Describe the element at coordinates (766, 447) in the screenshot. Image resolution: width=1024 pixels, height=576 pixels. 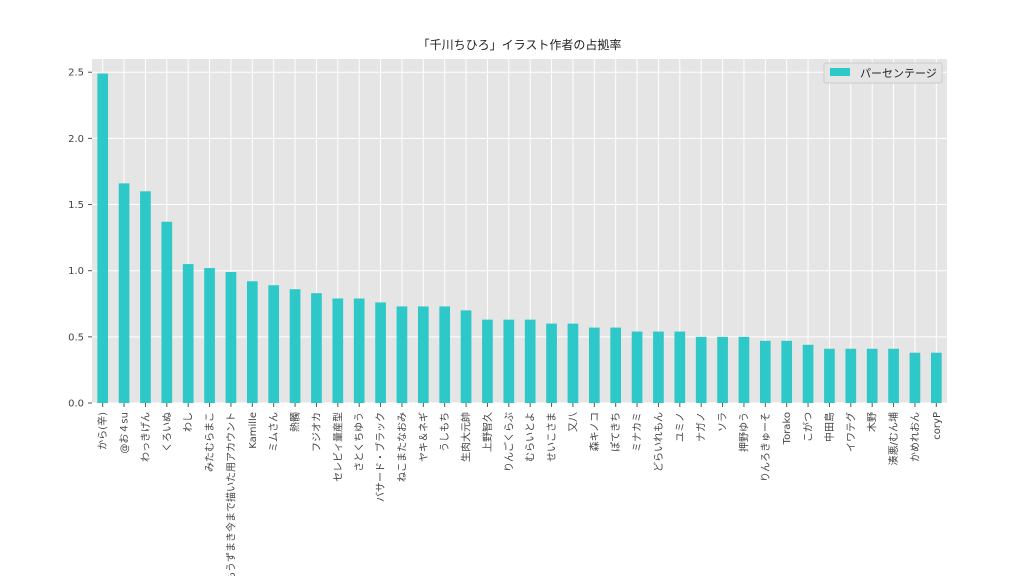
I see `x-tick-label: りんろきゅーそ` at that location.